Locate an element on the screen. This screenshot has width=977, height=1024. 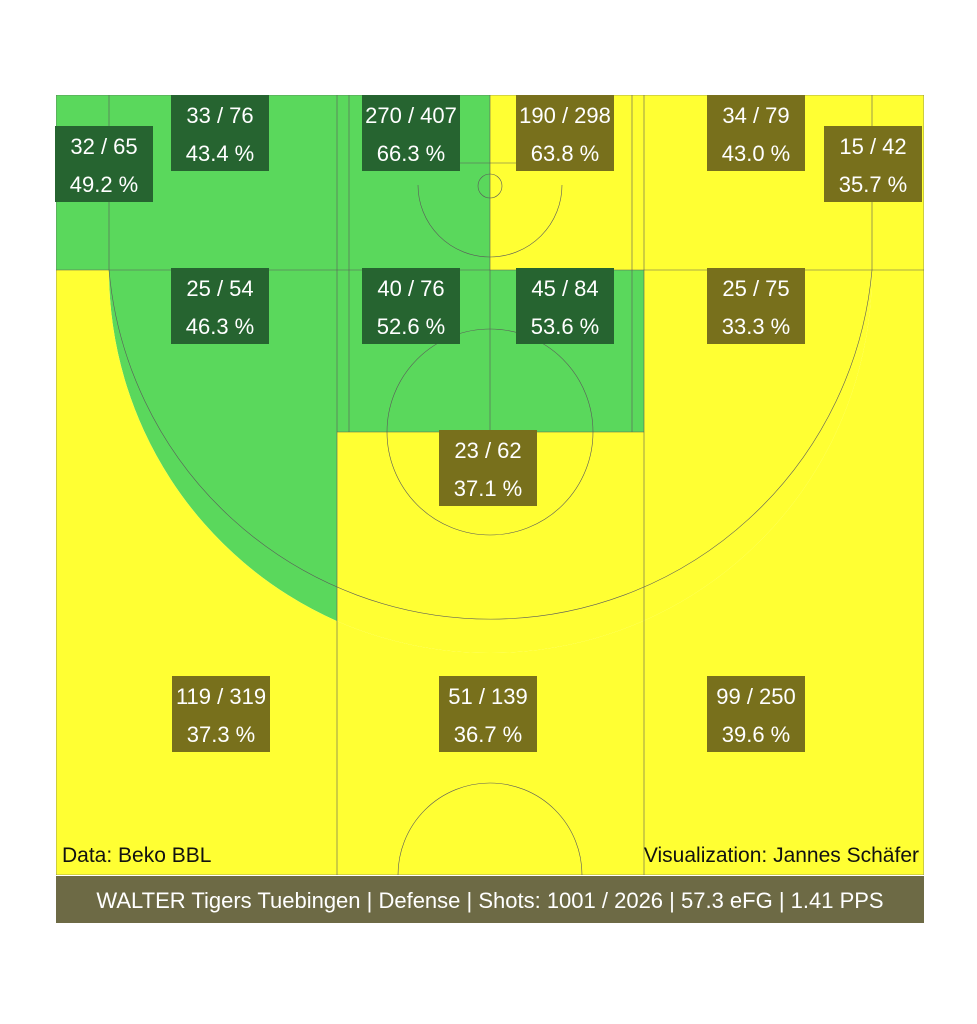
free-throw-circle is located at coordinates (490, 432).